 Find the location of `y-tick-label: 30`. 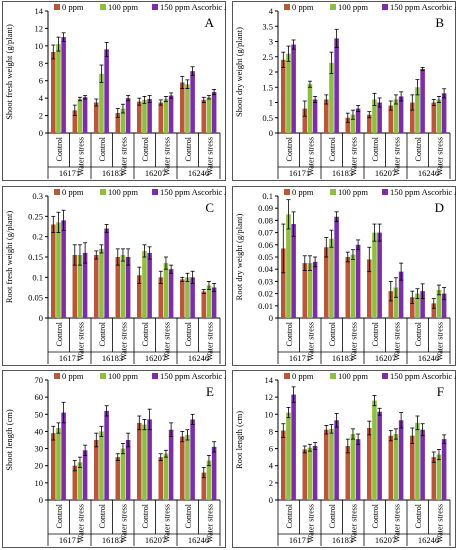

y-tick-label: 30 is located at coordinates (39, 449).